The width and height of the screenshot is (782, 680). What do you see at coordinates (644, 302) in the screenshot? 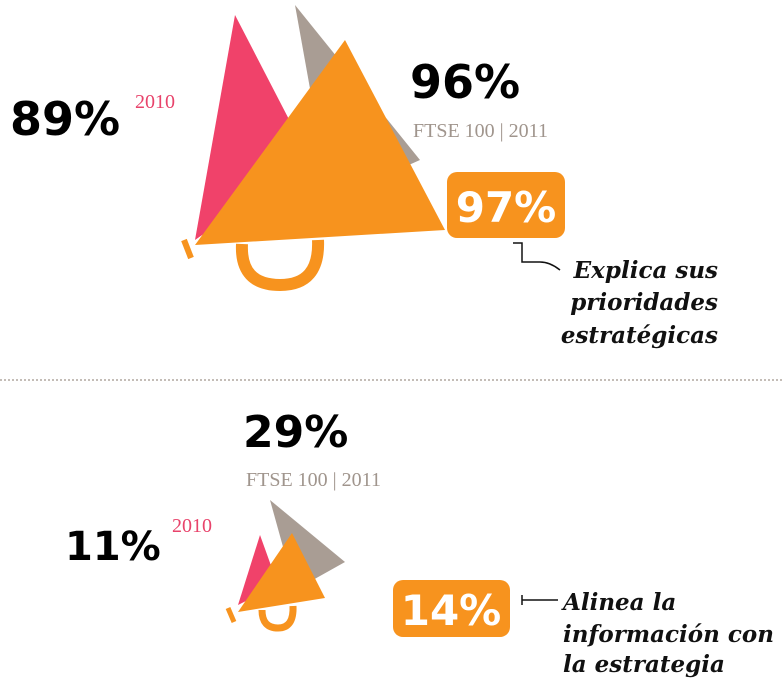
I see `caption: prioridades` at bounding box center [644, 302].